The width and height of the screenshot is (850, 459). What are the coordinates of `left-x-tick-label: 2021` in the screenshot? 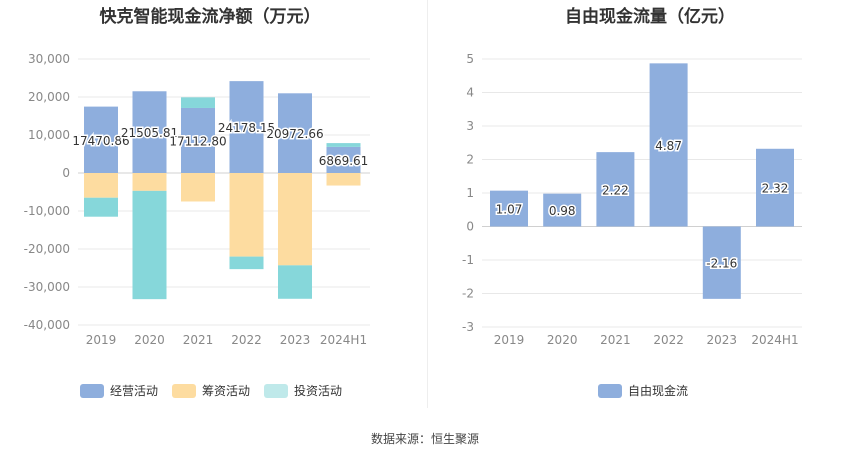 It's located at (198, 340).